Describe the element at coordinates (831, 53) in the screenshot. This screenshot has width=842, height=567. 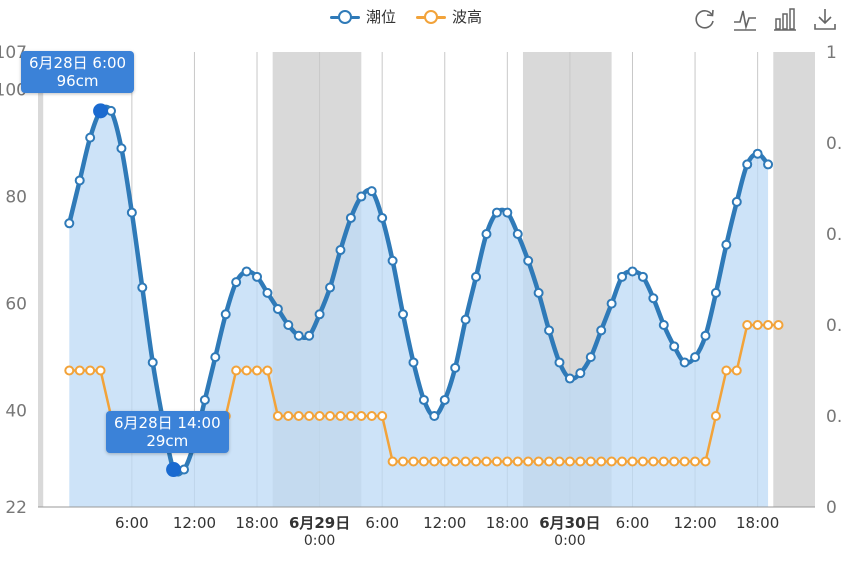
I see `y-right-tick-5: 1` at that location.